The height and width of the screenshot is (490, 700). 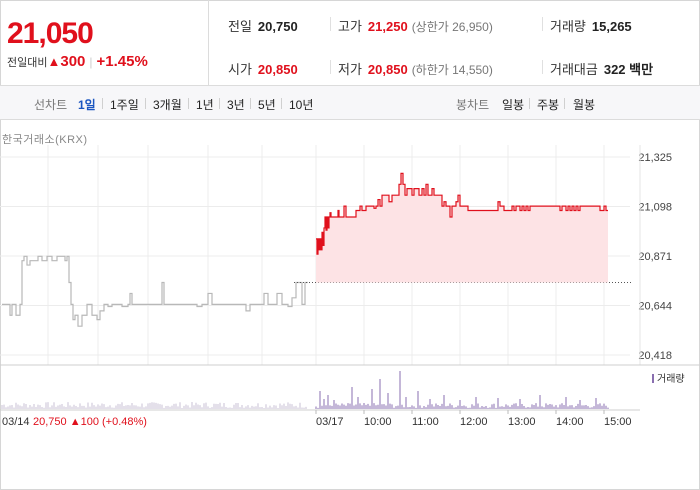 I want to click on stat-volume: 거래량 15,265, so click(x=591, y=26).